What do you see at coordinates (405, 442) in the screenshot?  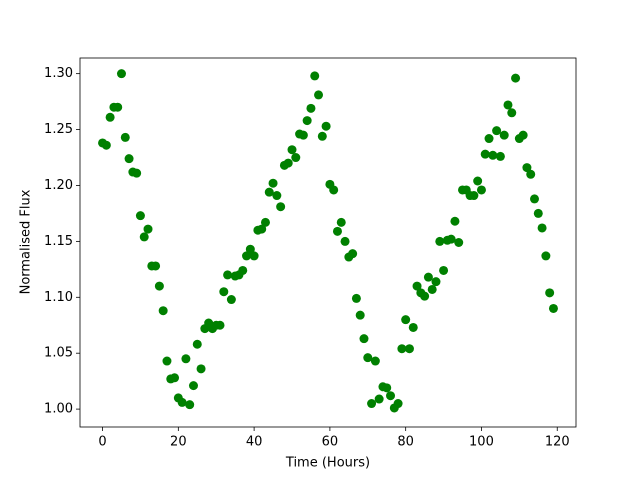 I see `x-tick-label: 80` at bounding box center [405, 442].